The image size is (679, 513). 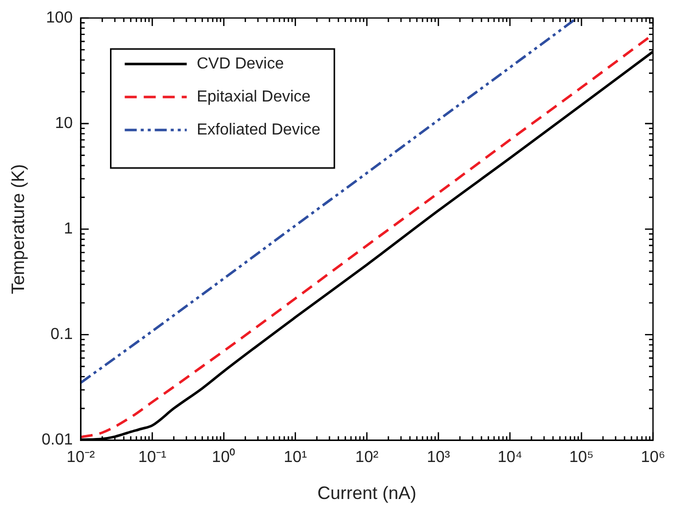 I want to click on x-tick-label: 10⁰, so click(x=224, y=457).